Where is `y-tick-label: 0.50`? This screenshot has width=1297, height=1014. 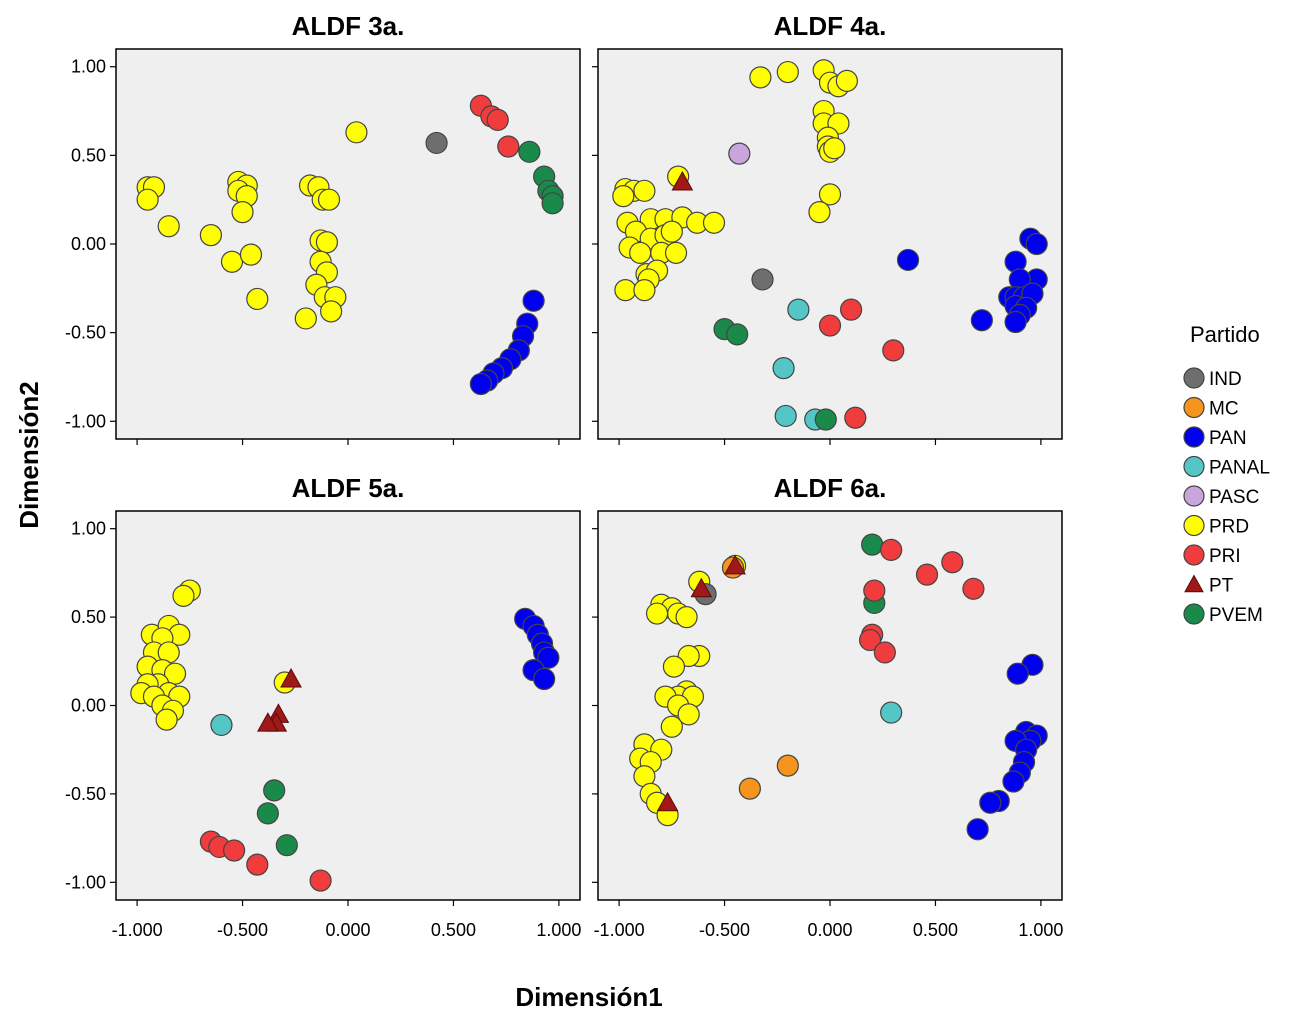 y-tick-label: 0.50 is located at coordinates (88, 617).